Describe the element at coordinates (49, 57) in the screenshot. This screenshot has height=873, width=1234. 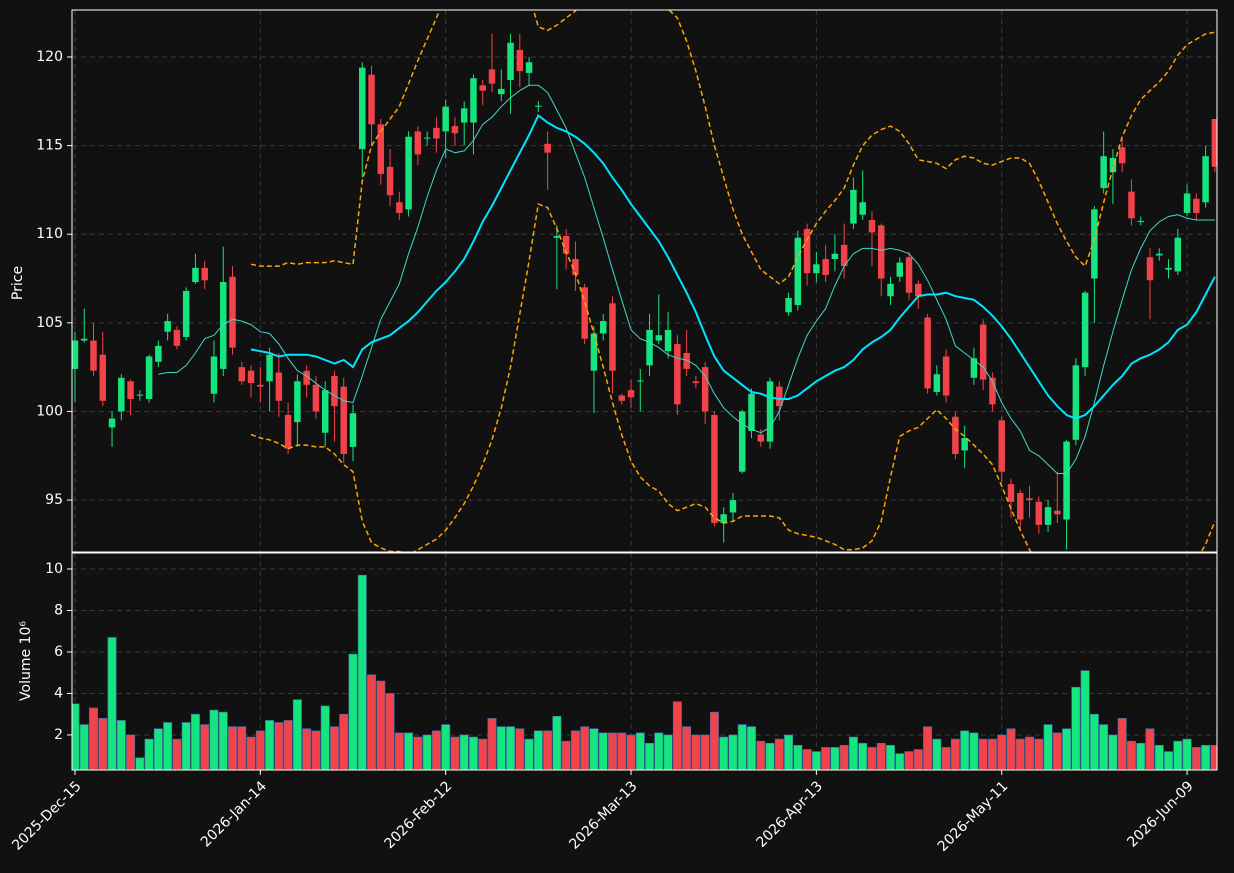
I see `y-tick-label: 120` at that location.